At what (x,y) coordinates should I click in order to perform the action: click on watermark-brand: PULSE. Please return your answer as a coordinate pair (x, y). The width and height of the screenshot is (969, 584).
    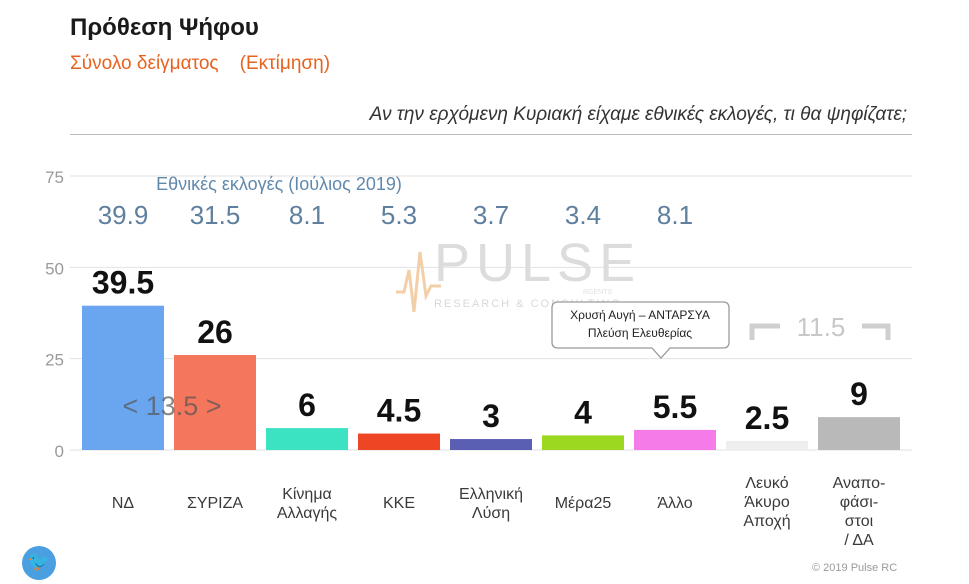
    Looking at the image, I should click on (537, 263).